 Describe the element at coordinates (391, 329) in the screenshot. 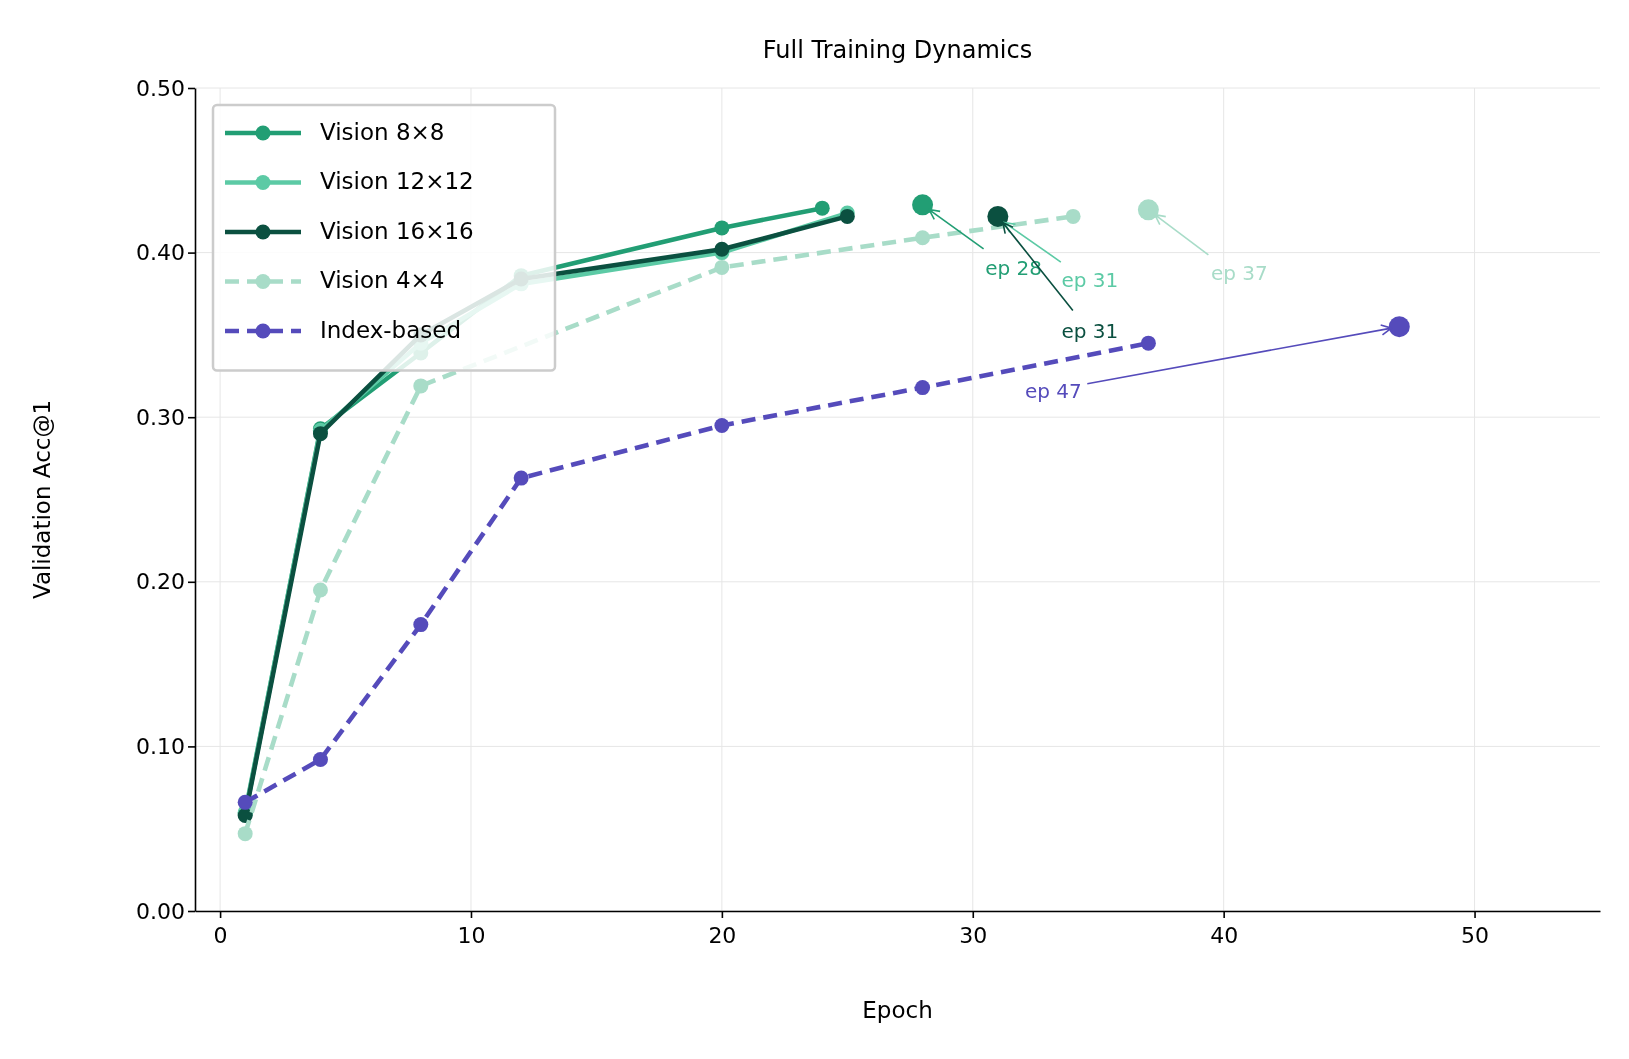

I see `legend-label: Index-based` at that location.